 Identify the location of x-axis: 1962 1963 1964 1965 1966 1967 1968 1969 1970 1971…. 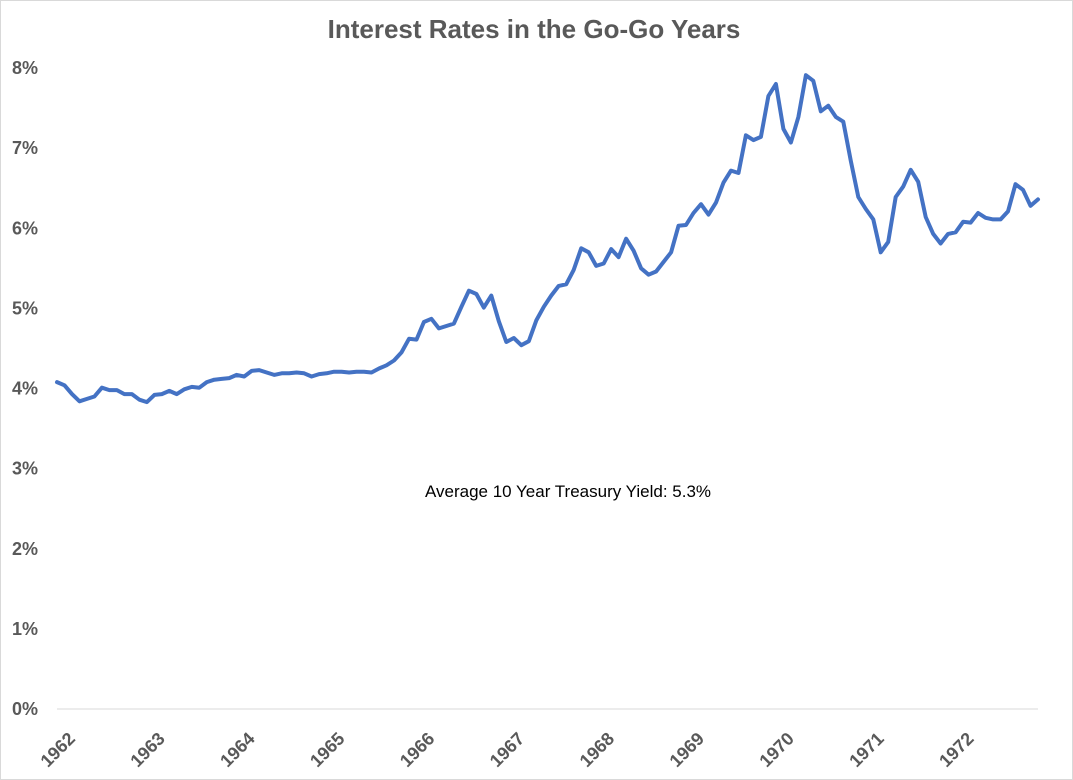
(507, 750).